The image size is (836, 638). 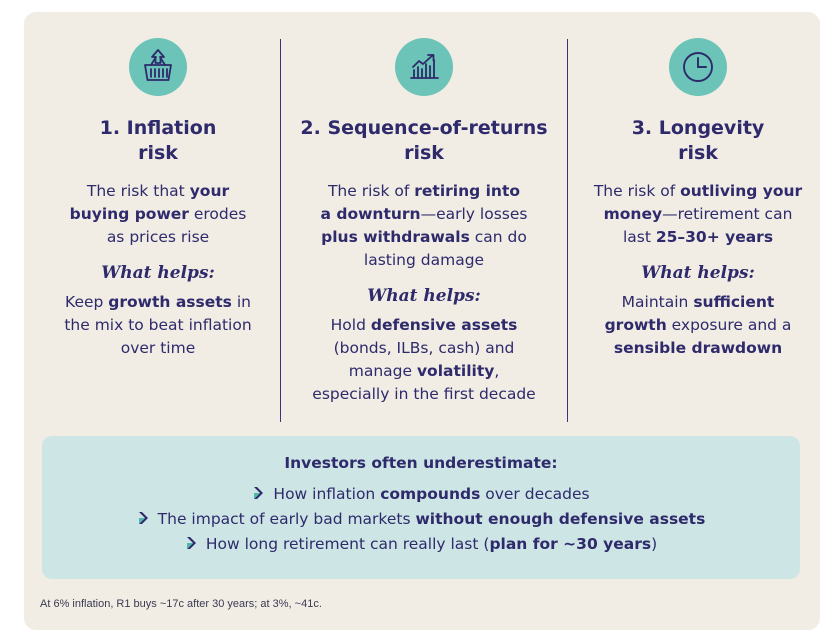 What do you see at coordinates (698, 348) in the screenshot?
I see `text-line: sensible drawdown` at bounding box center [698, 348].